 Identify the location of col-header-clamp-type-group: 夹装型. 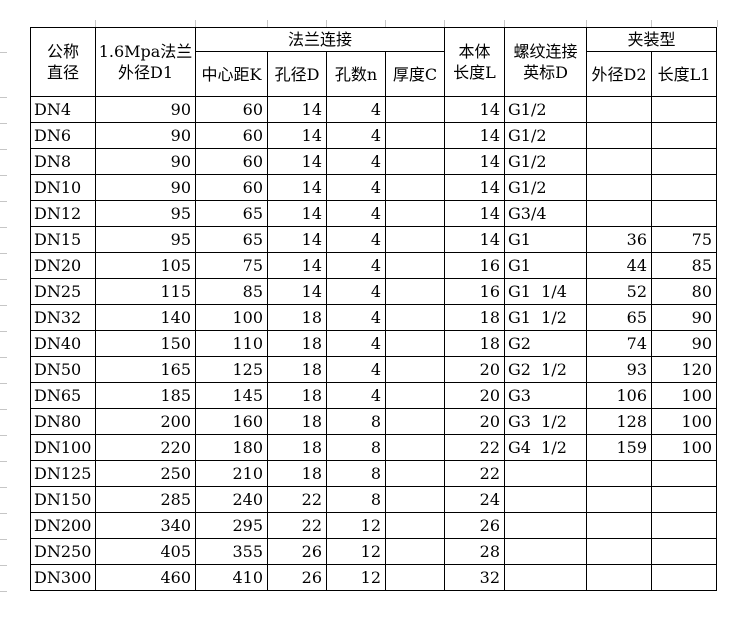
(651, 39).